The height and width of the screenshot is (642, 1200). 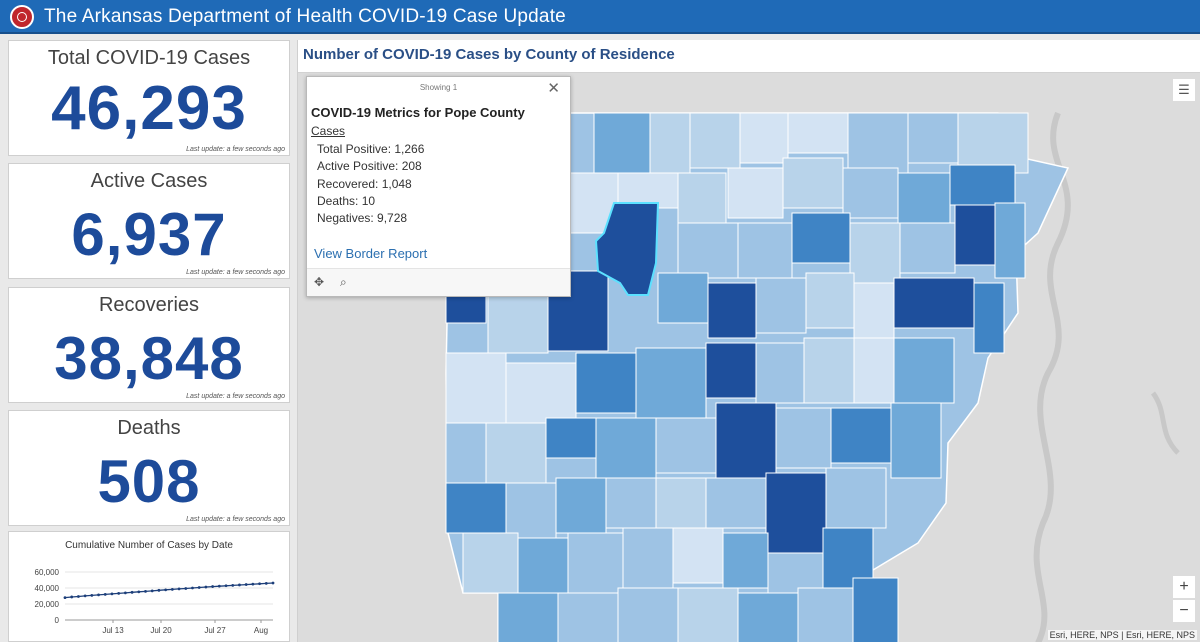 What do you see at coordinates (1184, 587) in the screenshot?
I see `zoom-in-button: +` at bounding box center [1184, 587].